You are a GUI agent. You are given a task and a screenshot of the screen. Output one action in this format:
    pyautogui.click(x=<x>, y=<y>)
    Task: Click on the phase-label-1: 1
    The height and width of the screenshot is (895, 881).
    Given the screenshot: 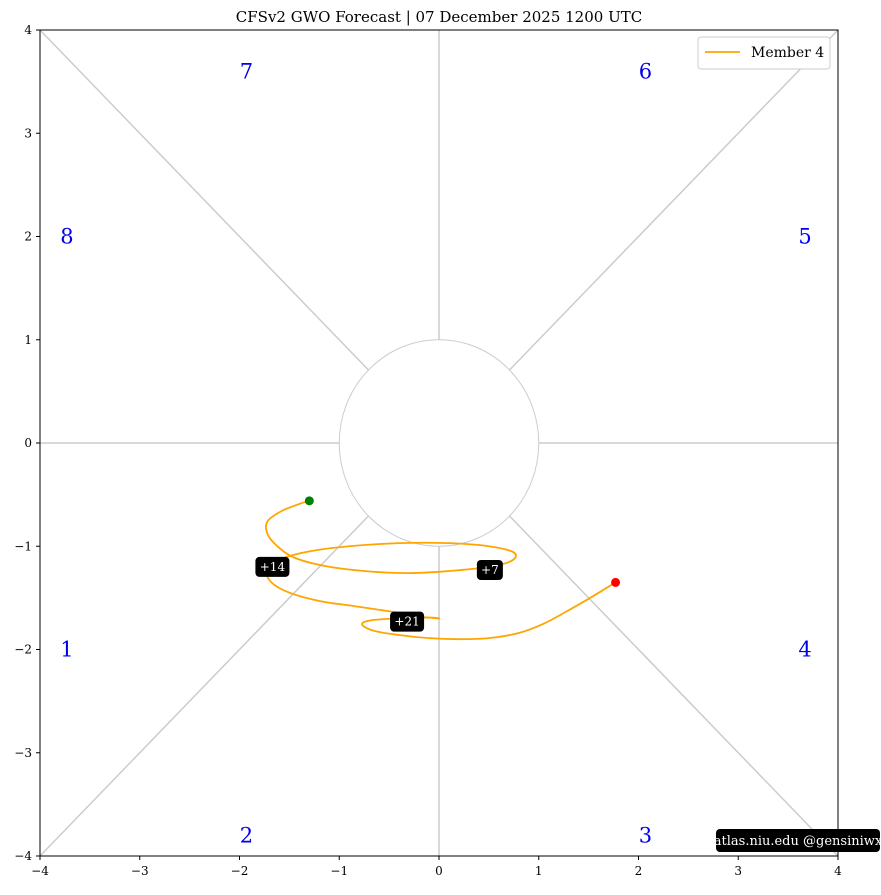 What is the action you would take?
    pyautogui.click(x=66, y=650)
    